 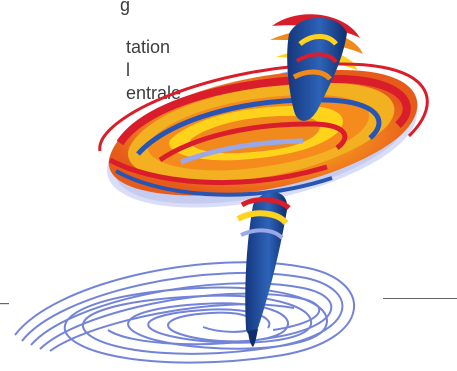 What do you see at coordinates (420, 298) in the screenshot?
I see `right-horizontal-rule` at bounding box center [420, 298].